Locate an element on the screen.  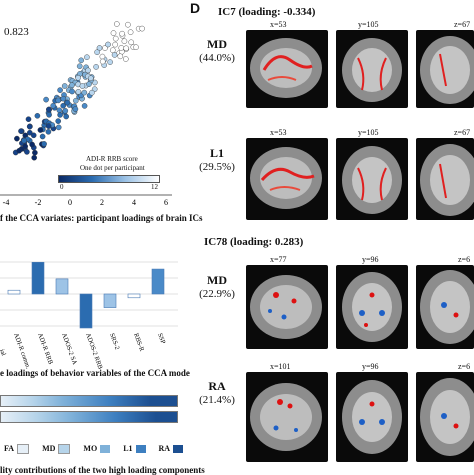
colorbar is located at coordinates (109, 179).